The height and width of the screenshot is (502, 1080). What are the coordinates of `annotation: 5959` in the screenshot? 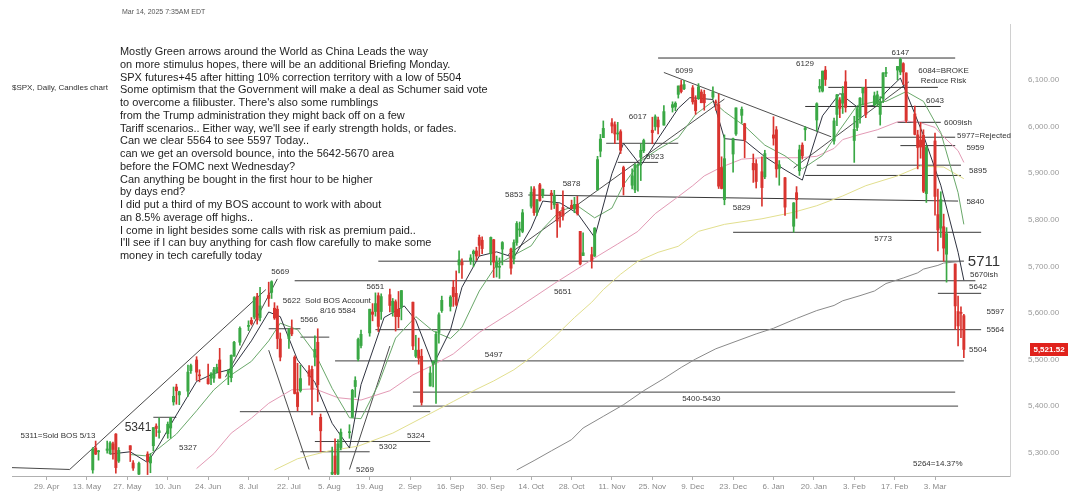 It's located at (975, 147).